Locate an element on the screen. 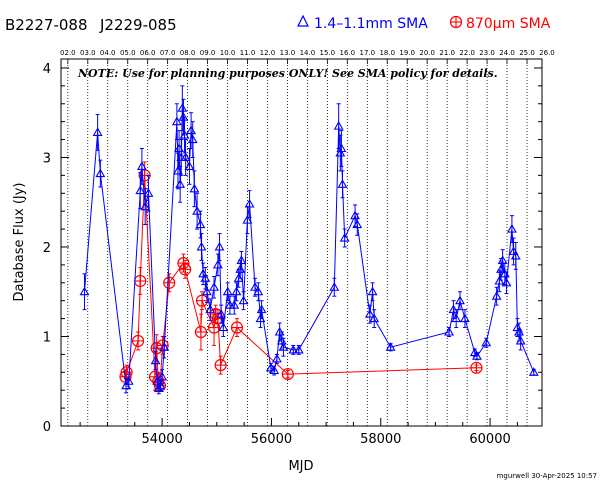 The image size is (601, 481). top-tick-label: 02.0 is located at coordinates (68, 53).